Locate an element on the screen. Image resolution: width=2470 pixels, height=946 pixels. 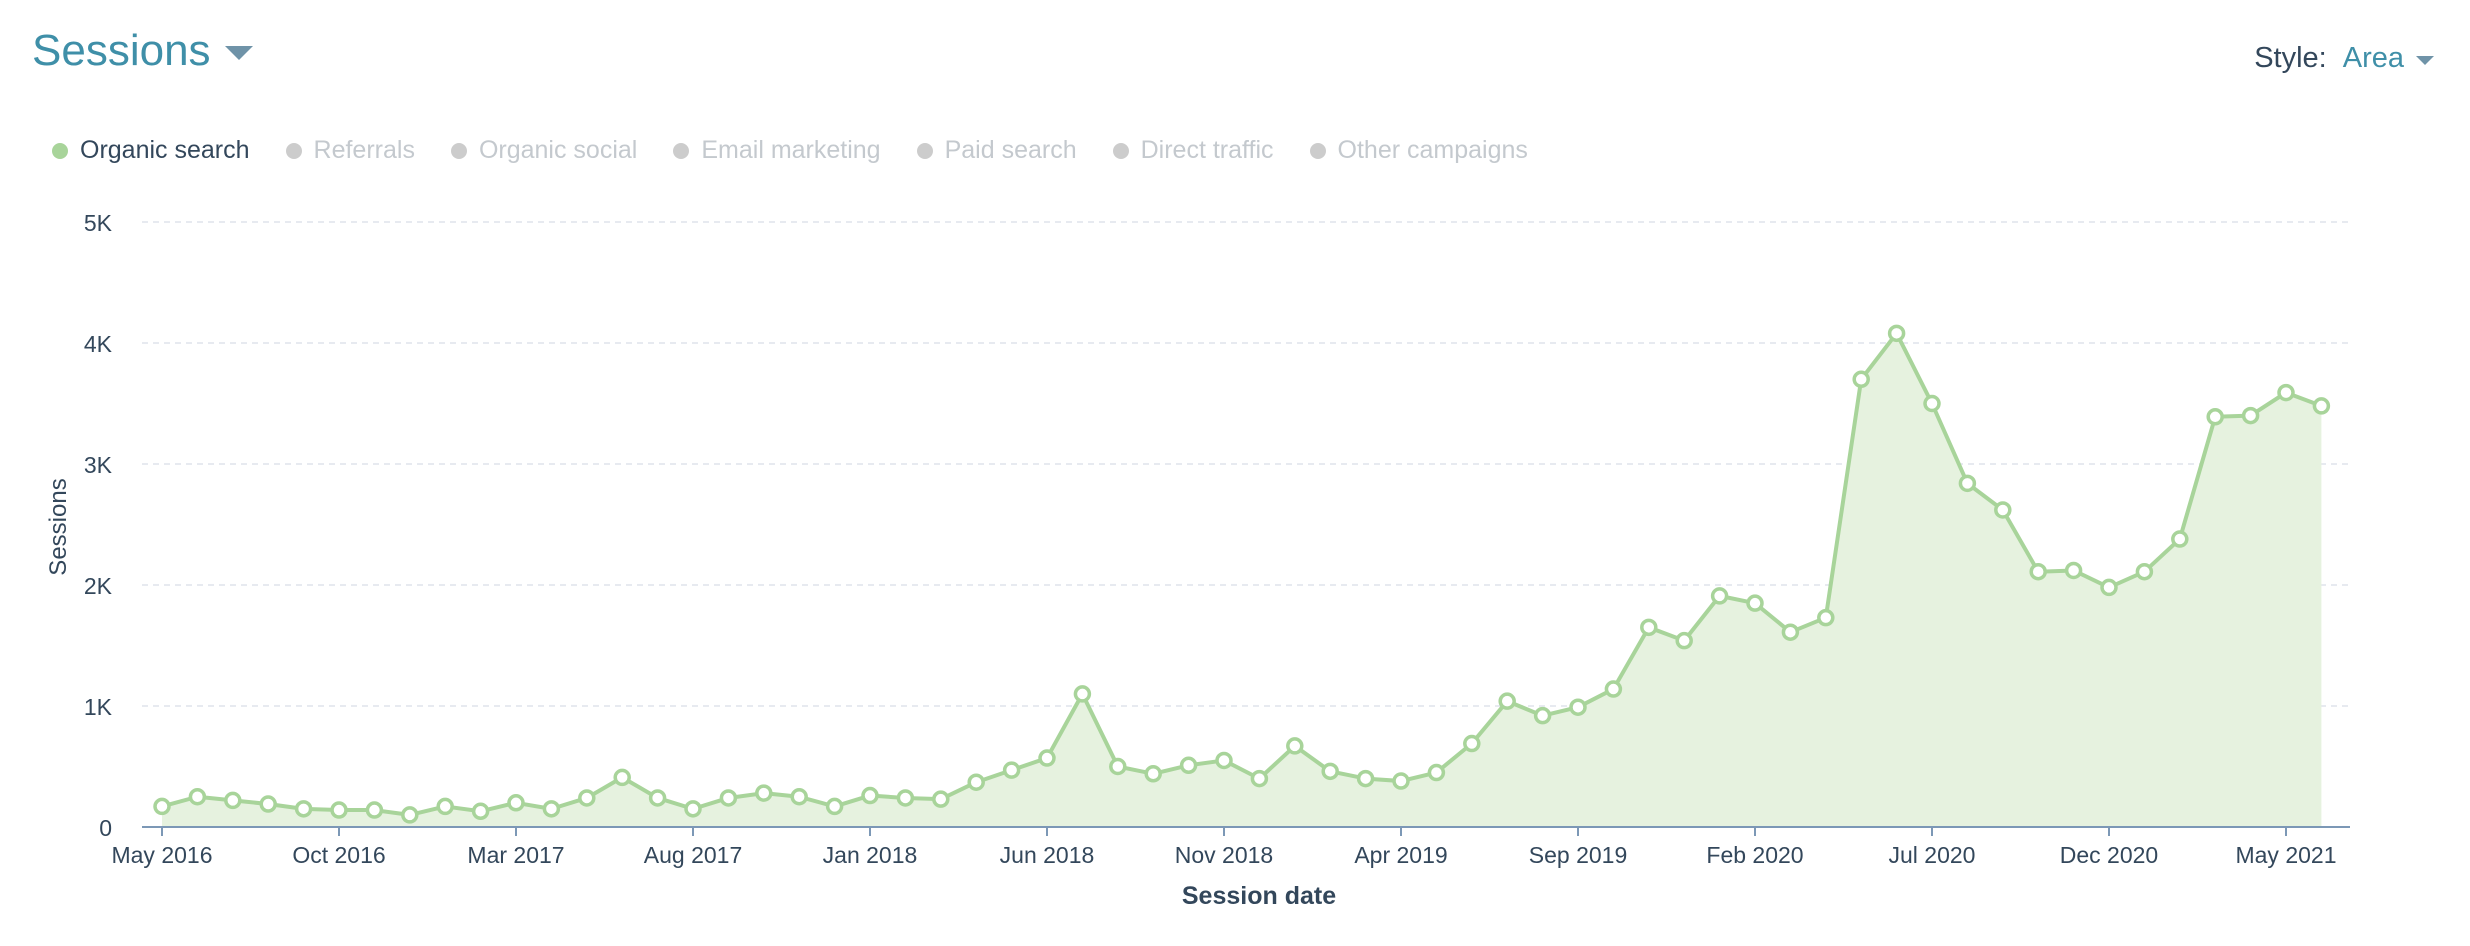
y-tick-label: 2K is located at coordinates (98, 586).